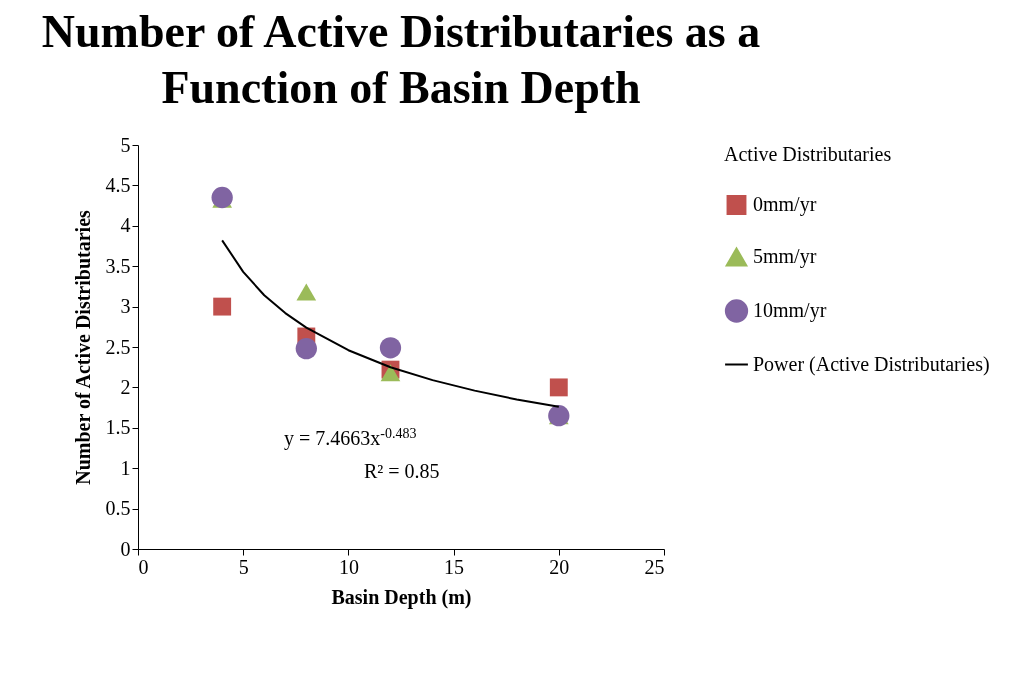  What do you see at coordinates (559, 566) in the screenshot?
I see `x-tick-label: 20` at bounding box center [559, 566].